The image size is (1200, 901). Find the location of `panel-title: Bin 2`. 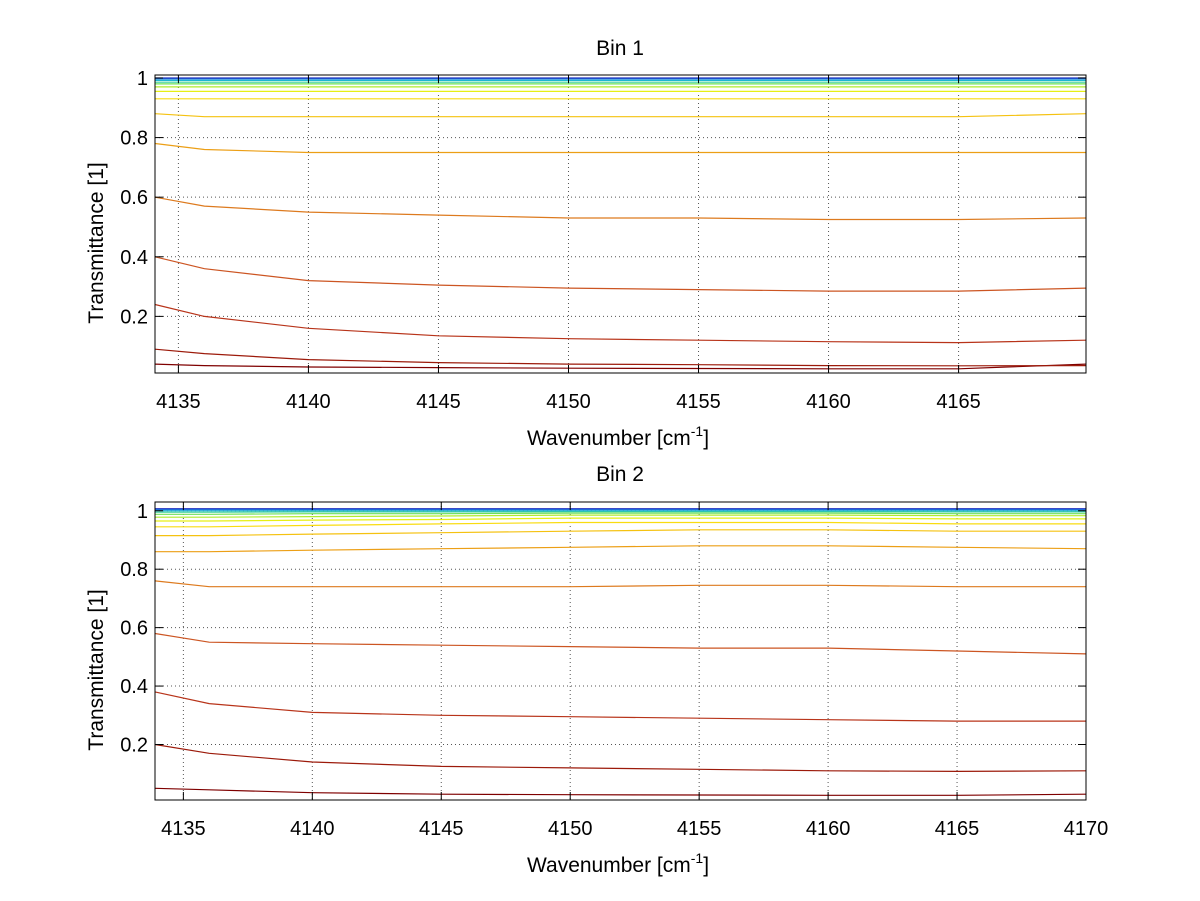

panel-title: Bin 2 is located at coordinates (620, 474).